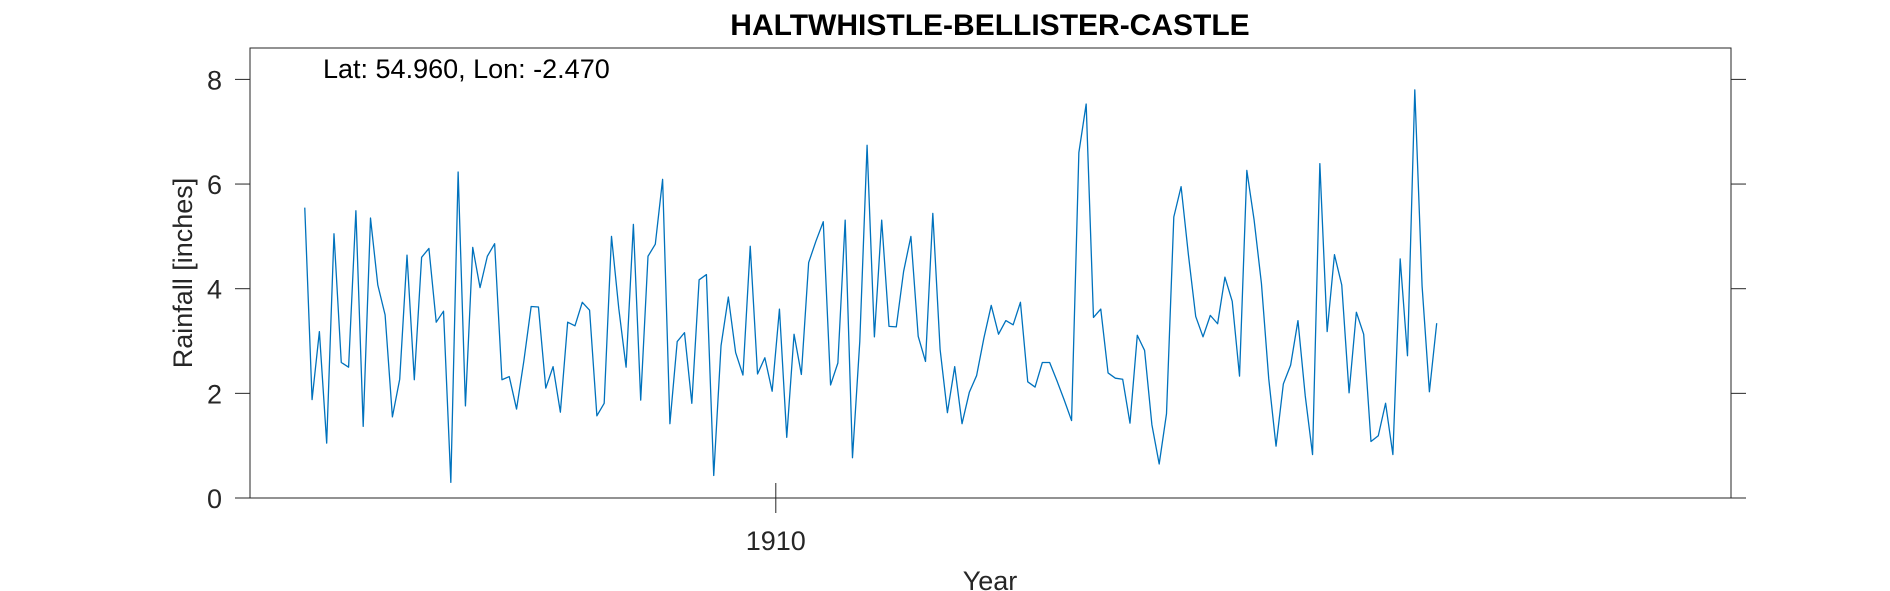 The image size is (1890, 591). I want to click on x-axis: 1910, so click(776, 519).